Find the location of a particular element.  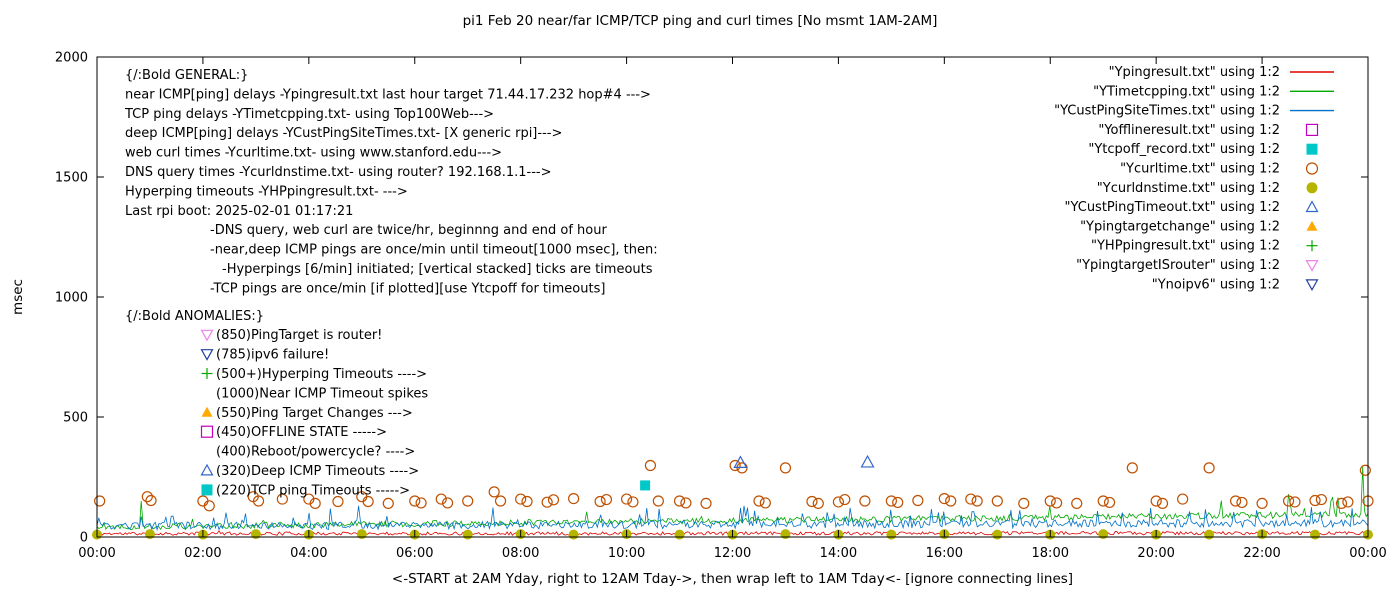

series-YCustPingSiteTimes.txt is located at coordinates (732, 518).